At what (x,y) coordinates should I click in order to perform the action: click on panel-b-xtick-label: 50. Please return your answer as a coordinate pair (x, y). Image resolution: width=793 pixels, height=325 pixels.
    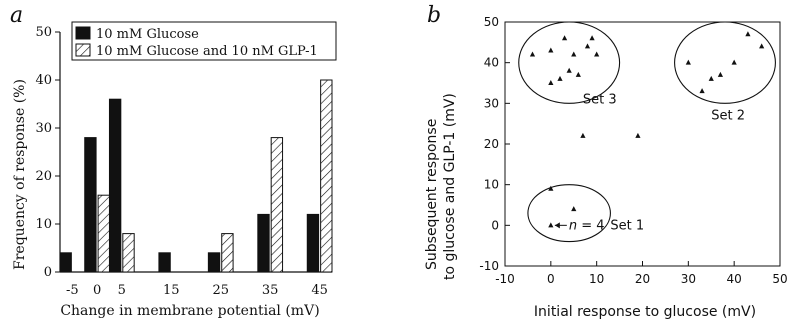
    Looking at the image, I should click on (779, 279).